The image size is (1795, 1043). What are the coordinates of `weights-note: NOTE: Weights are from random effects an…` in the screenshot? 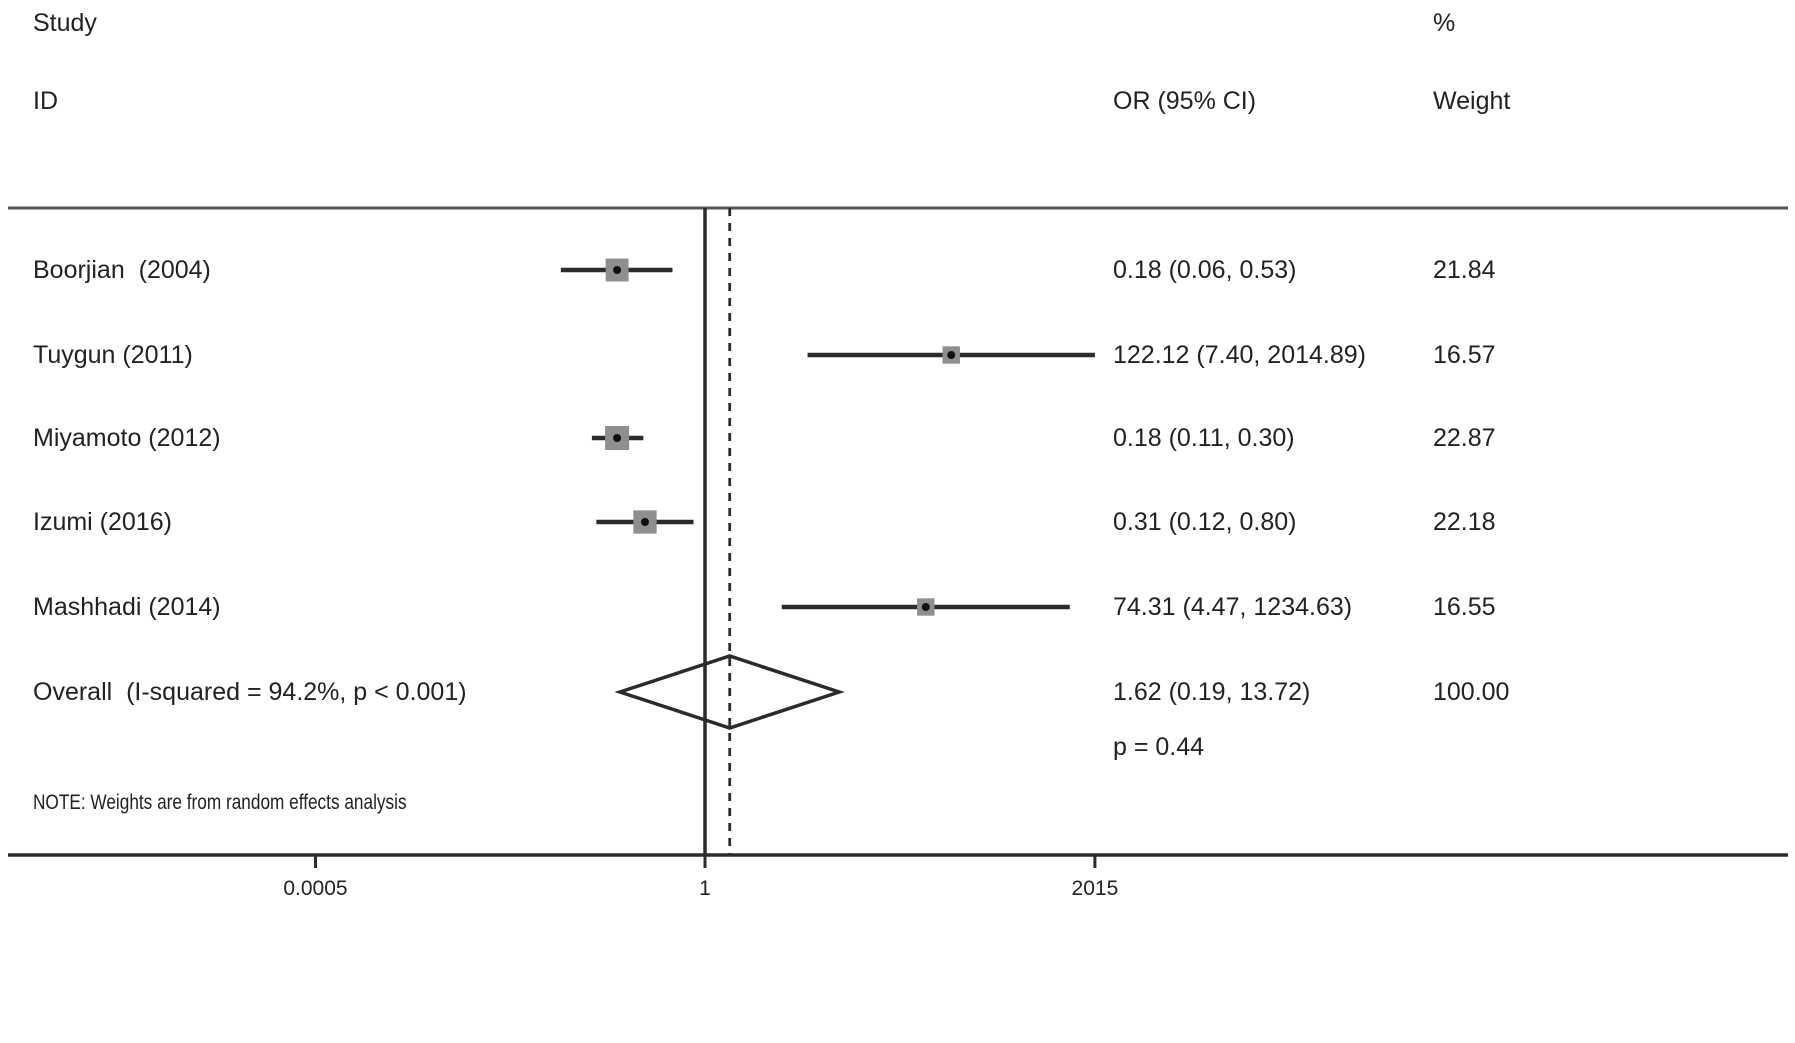 It's located at (220, 802).